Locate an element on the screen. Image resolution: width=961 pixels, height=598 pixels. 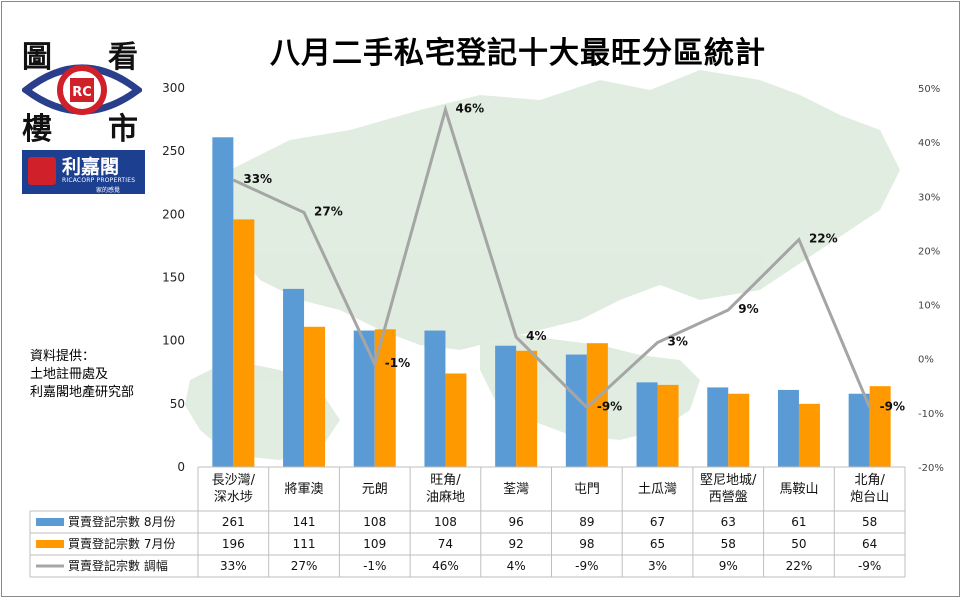
category-label: 馬鞍山 is located at coordinates (798, 489).